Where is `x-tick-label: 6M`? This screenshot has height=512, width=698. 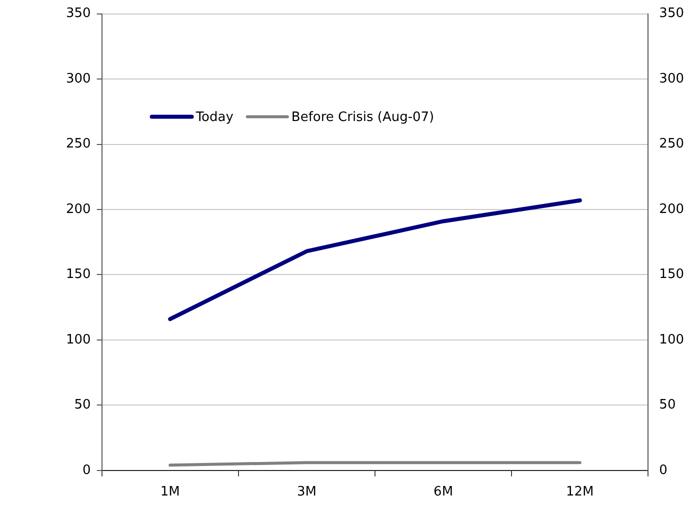 x-tick-label: 6M is located at coordinates (444, 492).